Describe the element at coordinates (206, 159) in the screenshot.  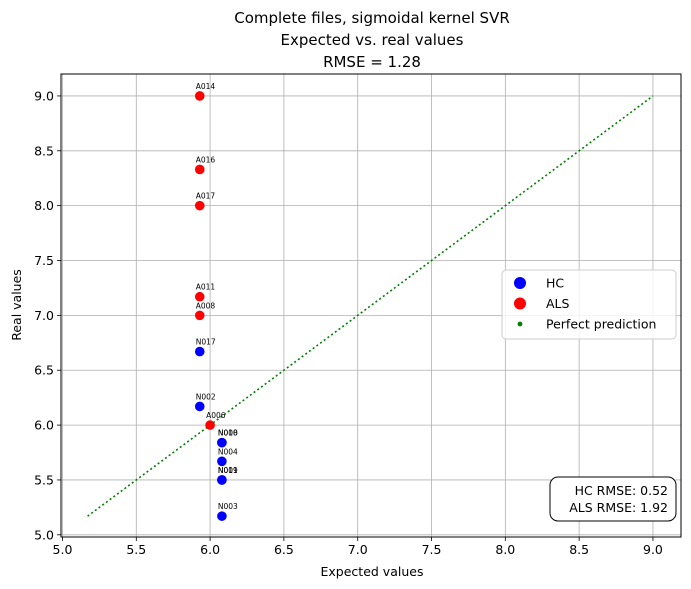
I see `point-label: A016` at that location.